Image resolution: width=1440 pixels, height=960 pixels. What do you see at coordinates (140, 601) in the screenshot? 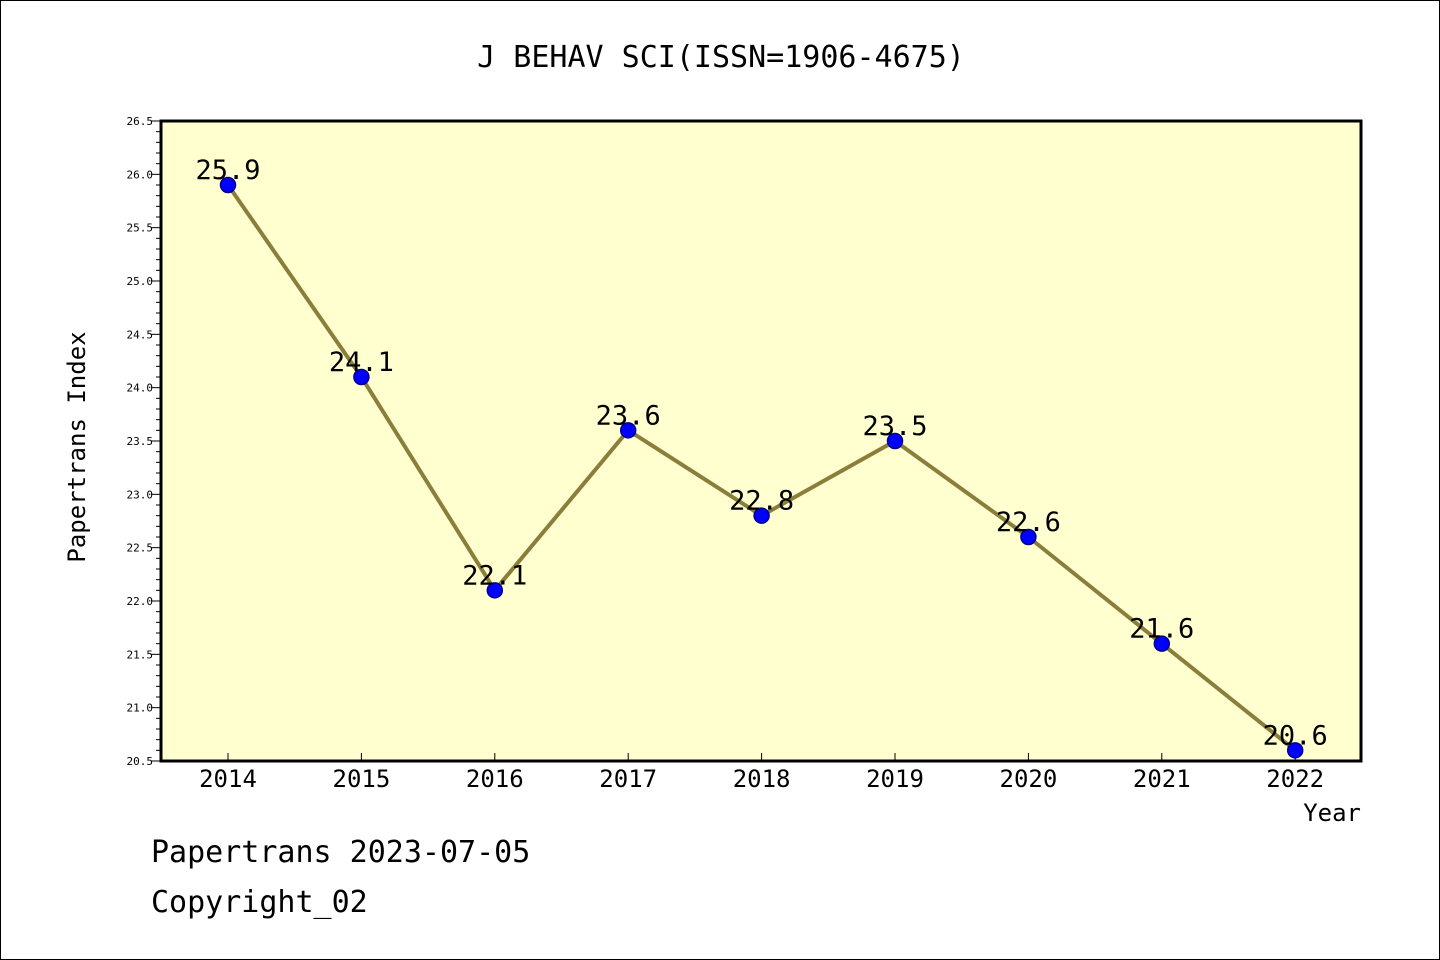
I see `y-tick-label: 22.0` at bounding box center [140, 601].